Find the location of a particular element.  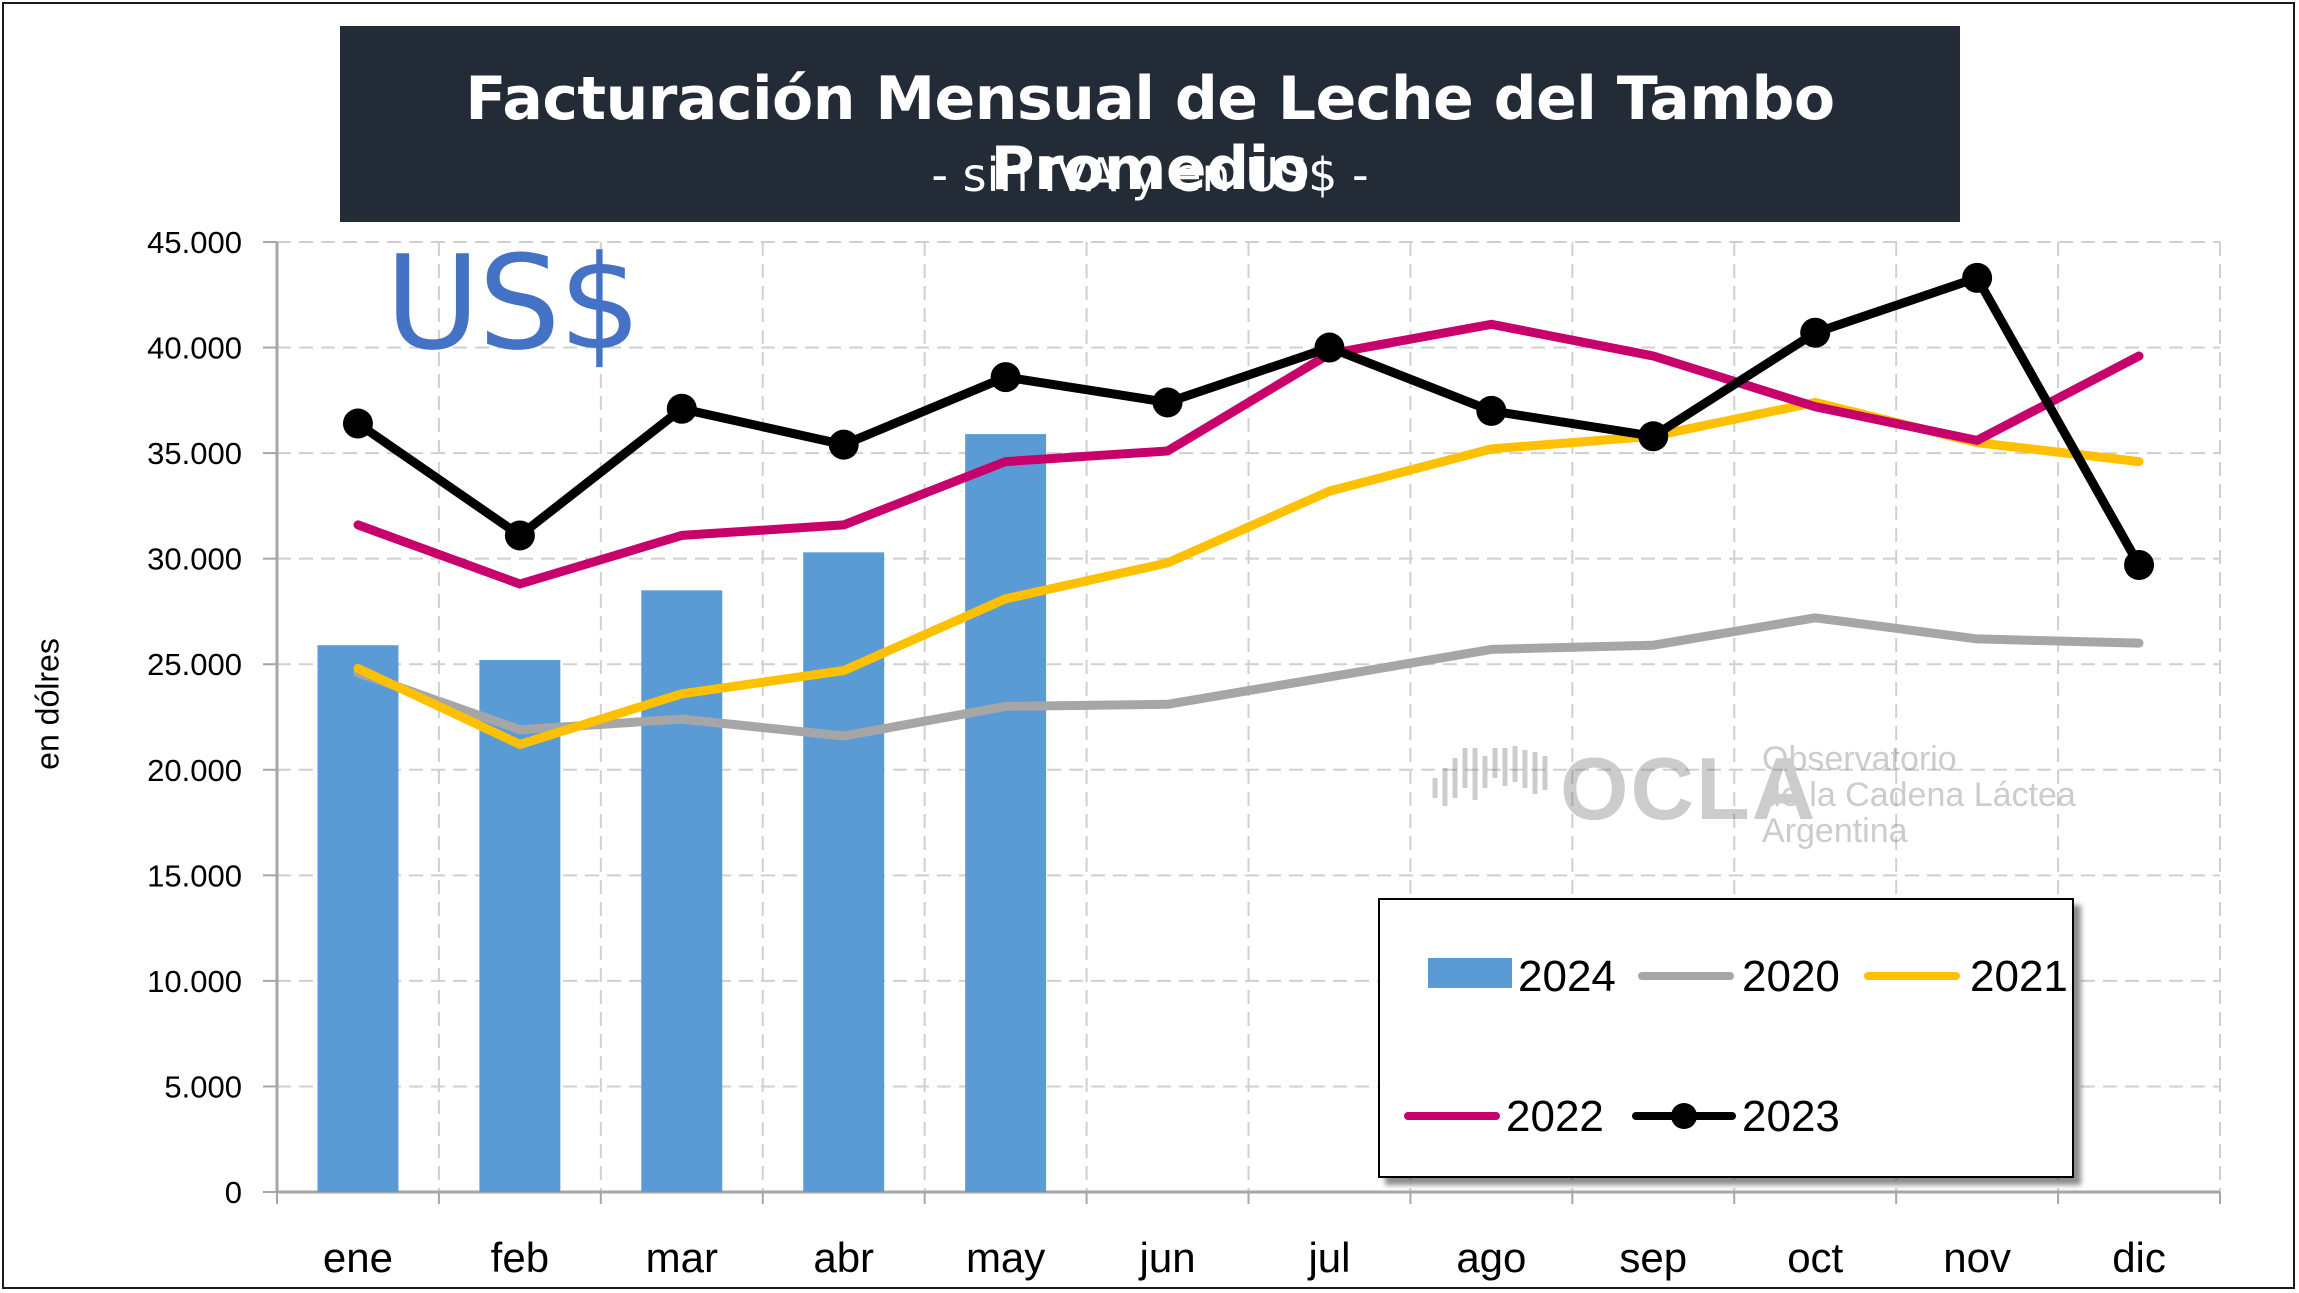

point-2023-ene is located at coordinates (357, 423).